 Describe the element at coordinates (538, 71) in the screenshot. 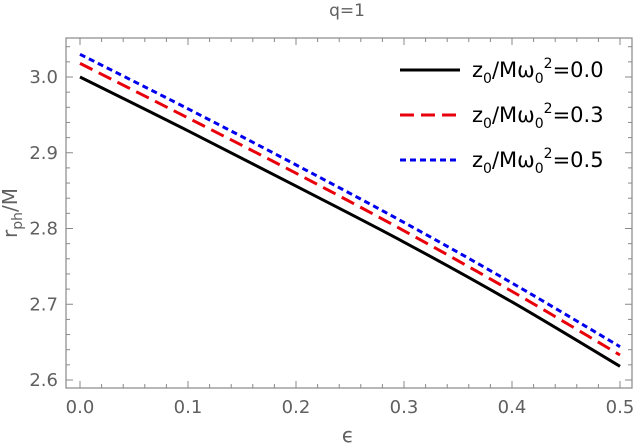

I see `legend-label-1: z0/Mω02=0.0` at that location.